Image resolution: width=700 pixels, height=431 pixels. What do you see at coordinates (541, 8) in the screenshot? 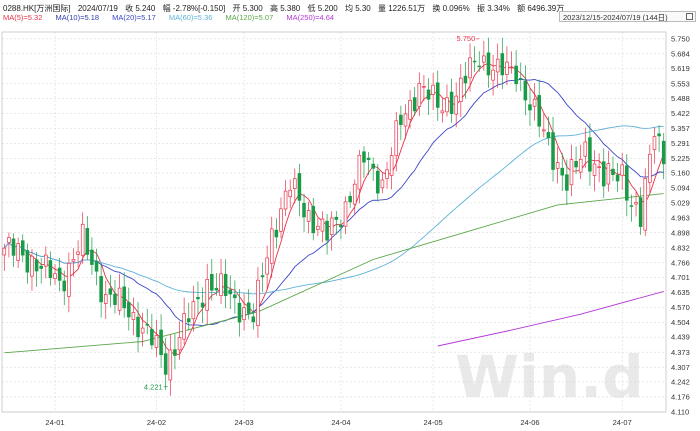
I see `amount-value: 额 6496.39万` at bounding box center [541, 8].